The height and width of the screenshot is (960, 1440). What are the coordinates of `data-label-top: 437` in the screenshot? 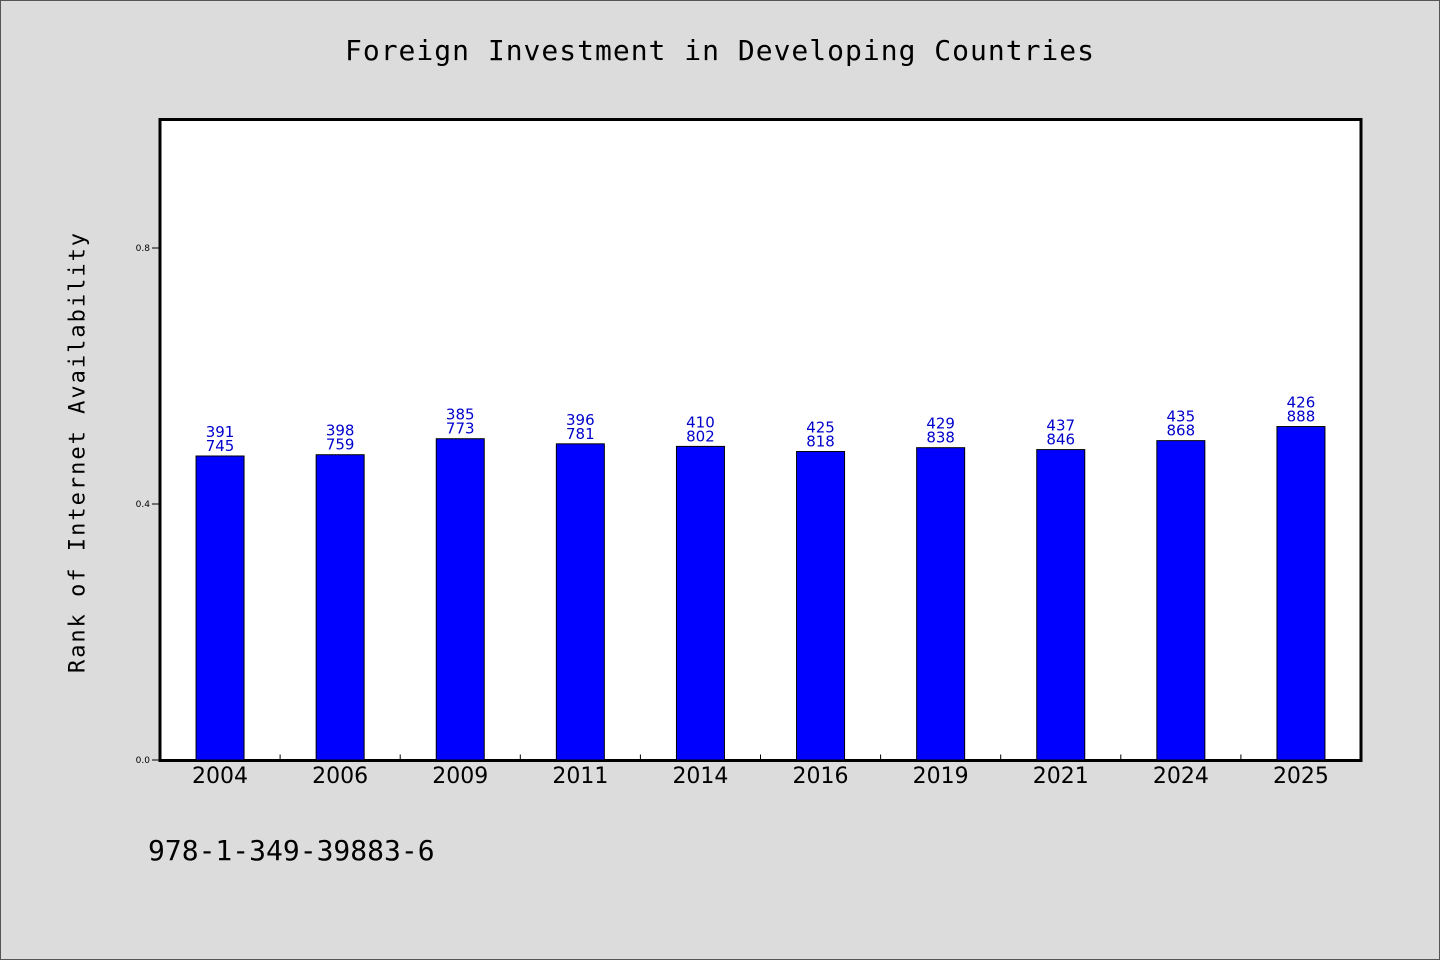 It's located at (1060, 426).